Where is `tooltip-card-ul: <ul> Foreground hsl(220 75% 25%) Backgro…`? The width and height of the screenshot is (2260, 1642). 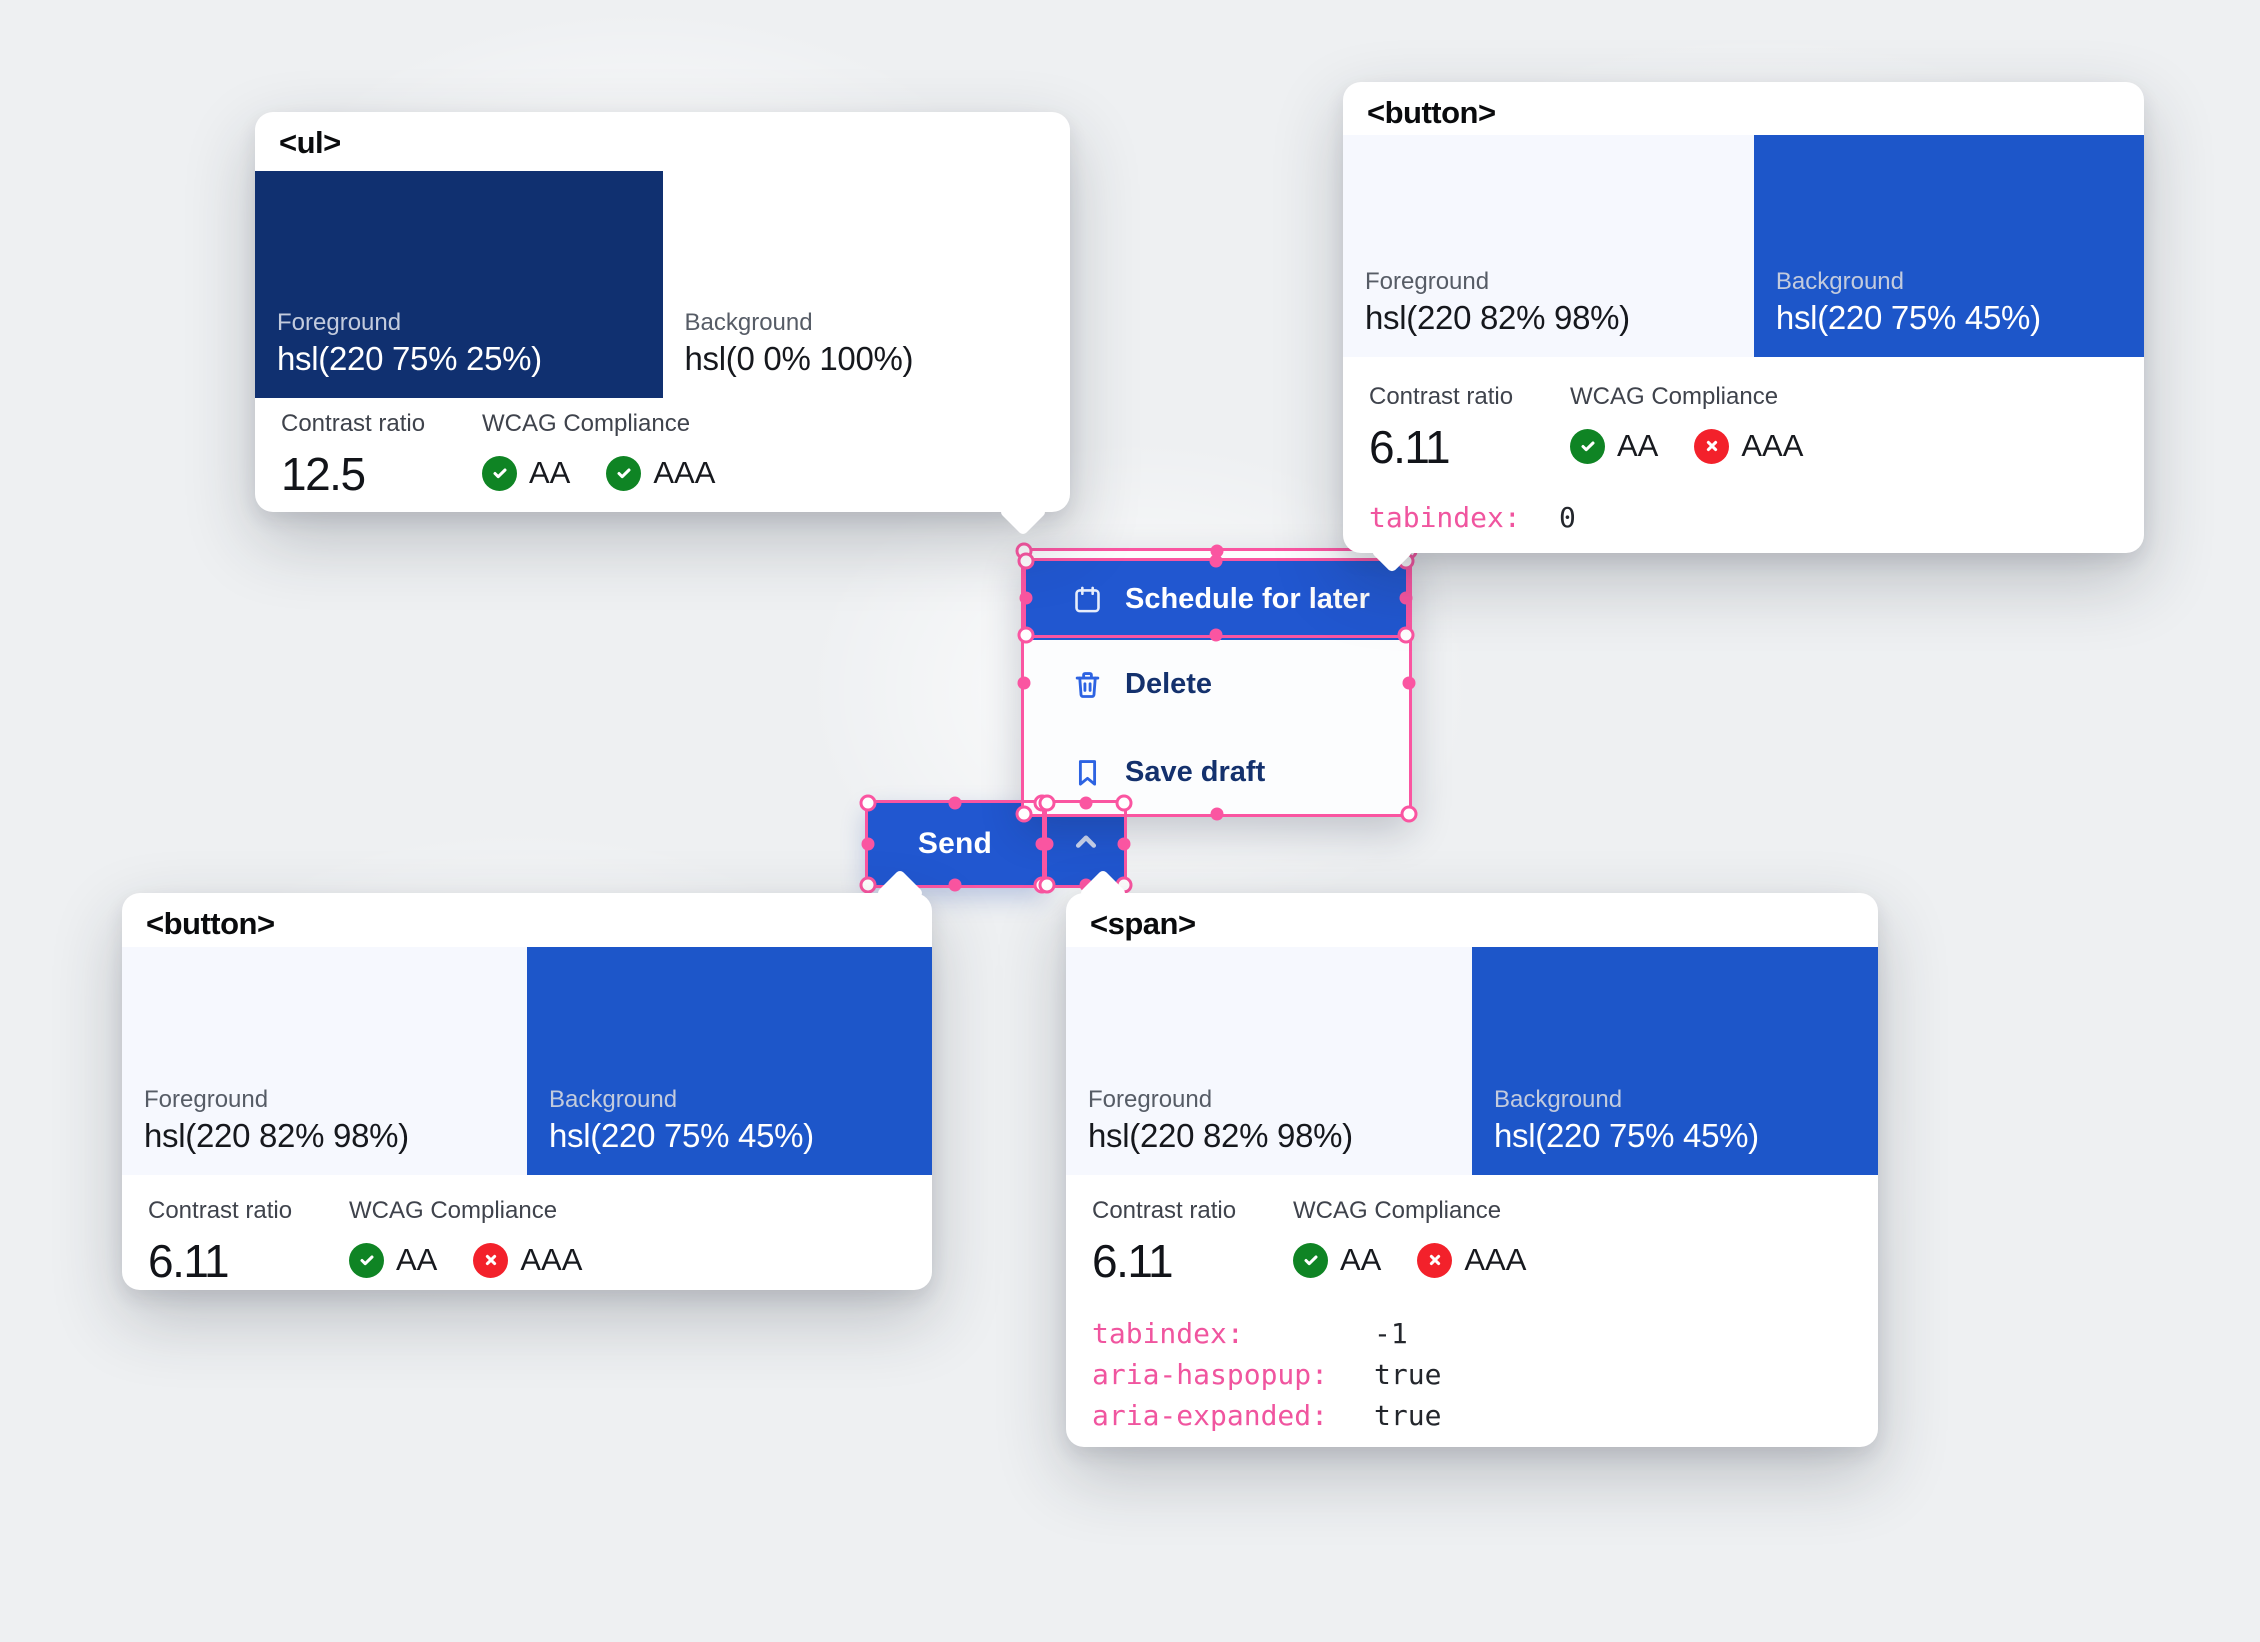 tooltip-card-ul: <ul> Foreground hsl(220 75% 25%) Backgro… is located at coordinates (662, 324).